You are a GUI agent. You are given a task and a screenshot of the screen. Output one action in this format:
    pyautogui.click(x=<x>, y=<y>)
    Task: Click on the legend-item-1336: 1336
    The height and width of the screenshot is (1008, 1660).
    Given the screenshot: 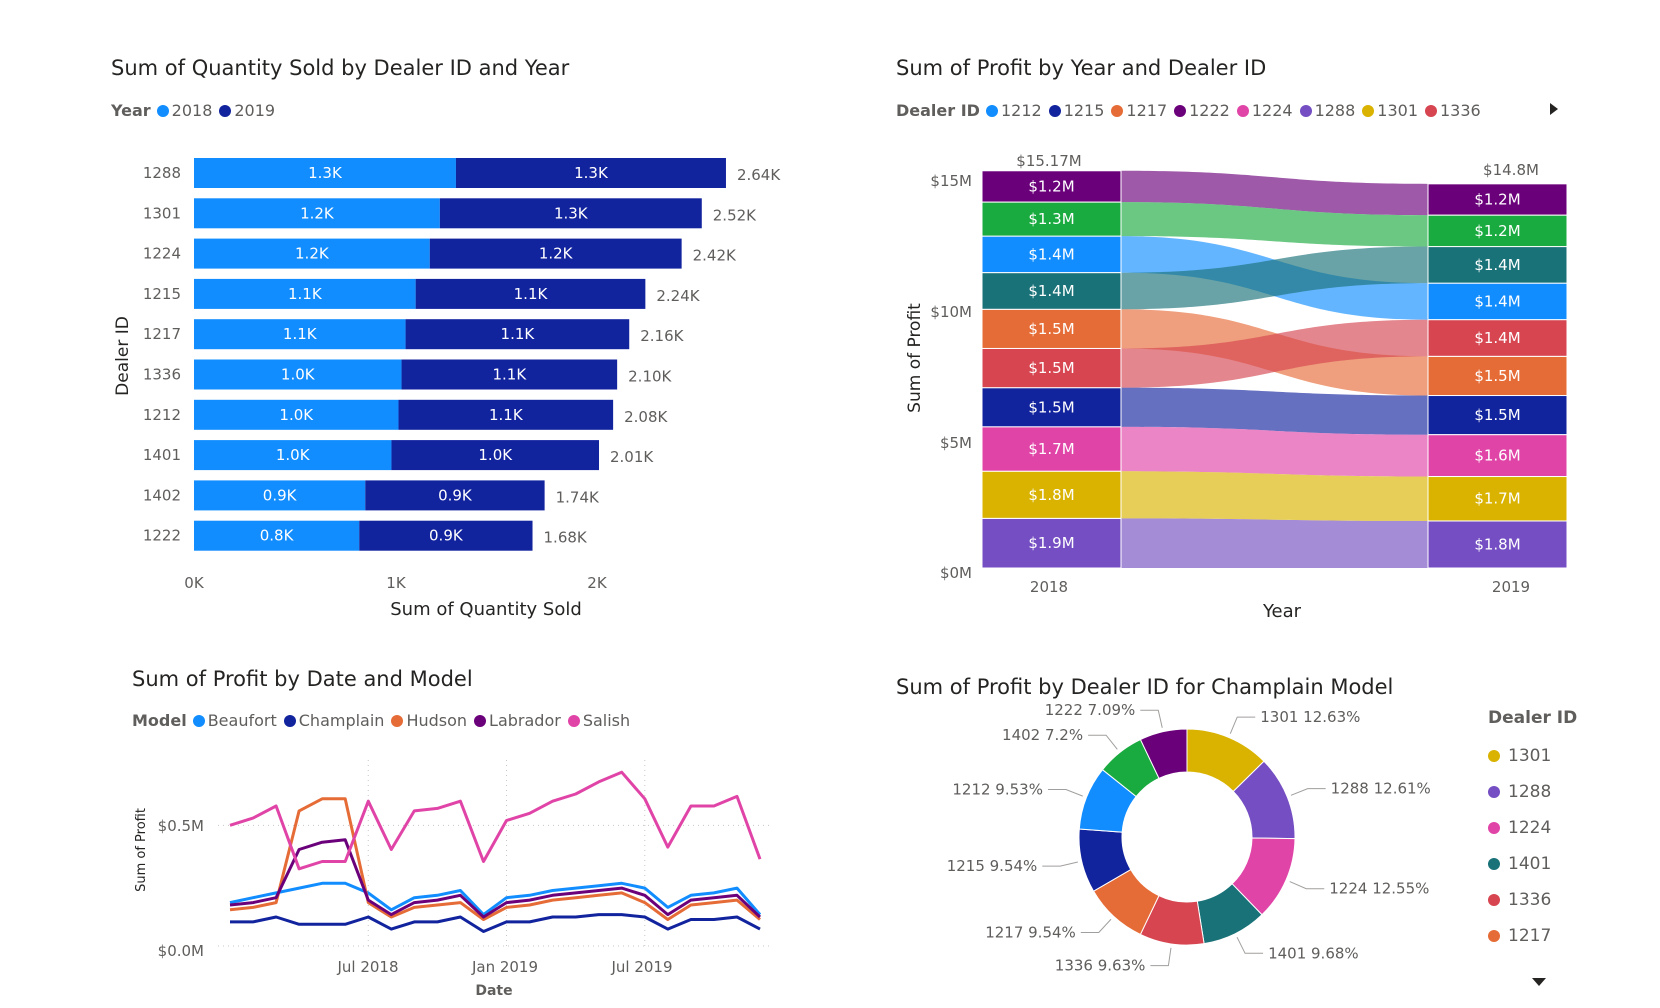 What is the action you would take?
    pyautogui.click(x=1453, y=110)
    